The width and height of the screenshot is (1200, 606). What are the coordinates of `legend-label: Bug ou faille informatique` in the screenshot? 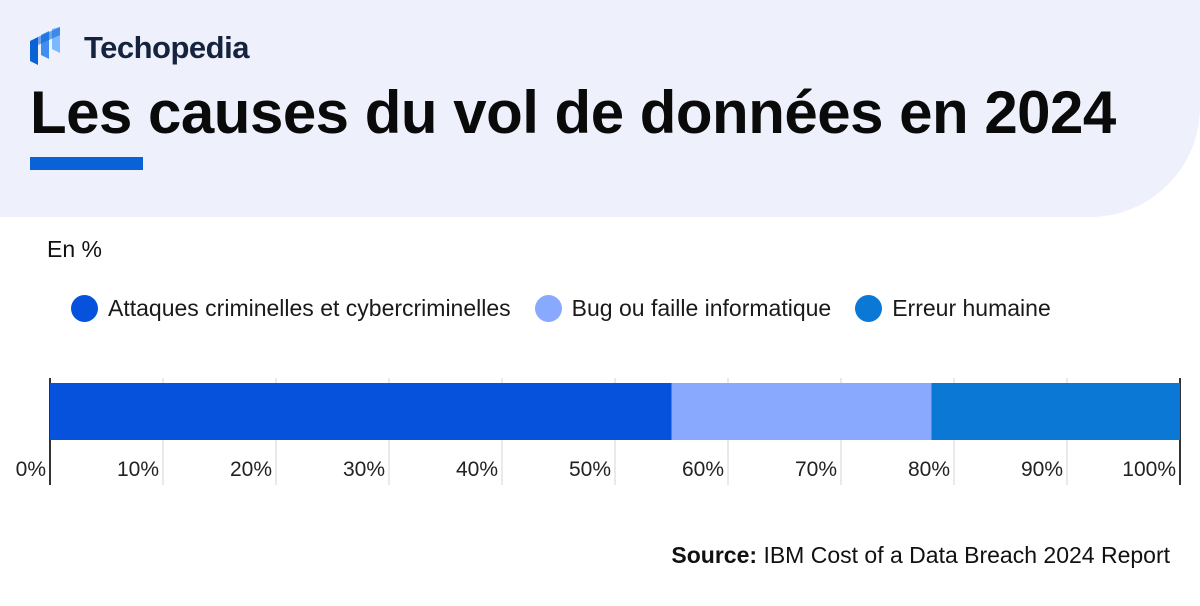 It's located at (701, 308).